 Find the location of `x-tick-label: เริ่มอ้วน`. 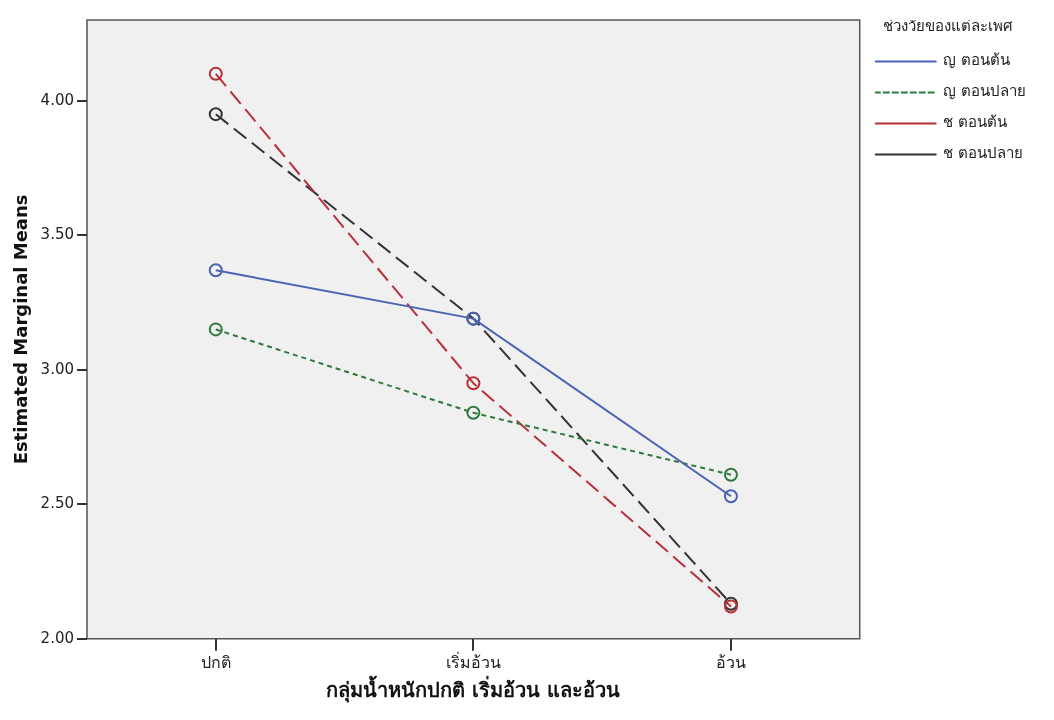

x-tick-label: เริ่มอ้วน is located at coordinates (473, 661).